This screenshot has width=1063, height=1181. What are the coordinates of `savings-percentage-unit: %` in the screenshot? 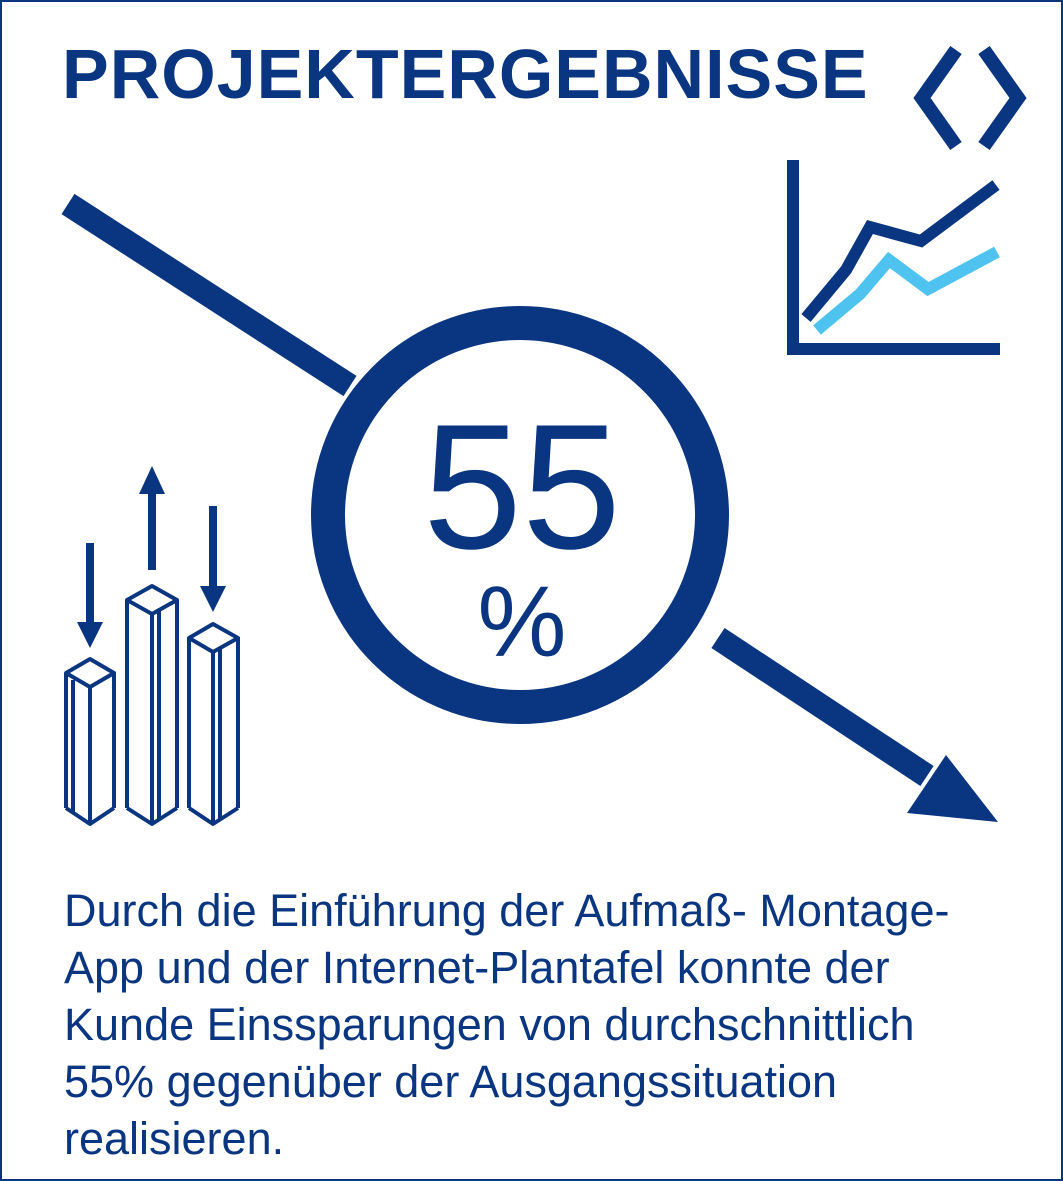 It's located at (522, 622).